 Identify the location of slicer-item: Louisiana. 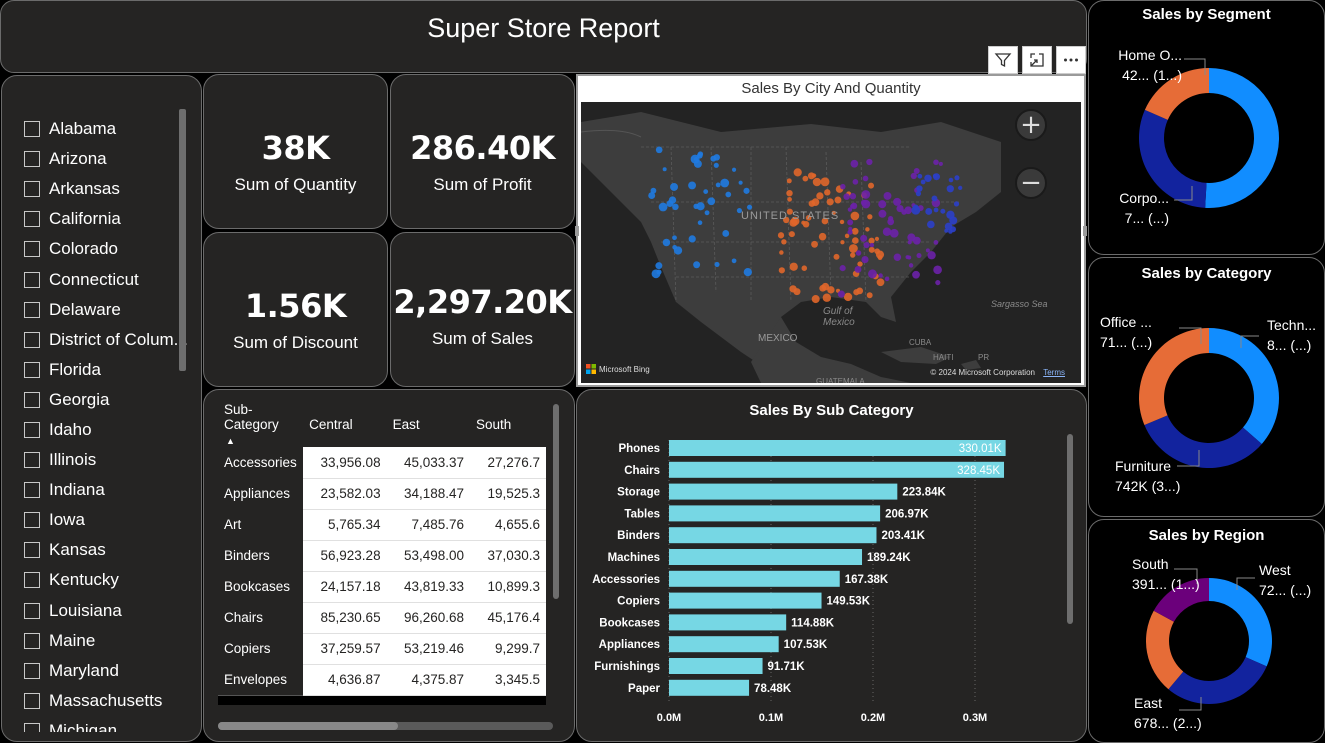
(106, 611).